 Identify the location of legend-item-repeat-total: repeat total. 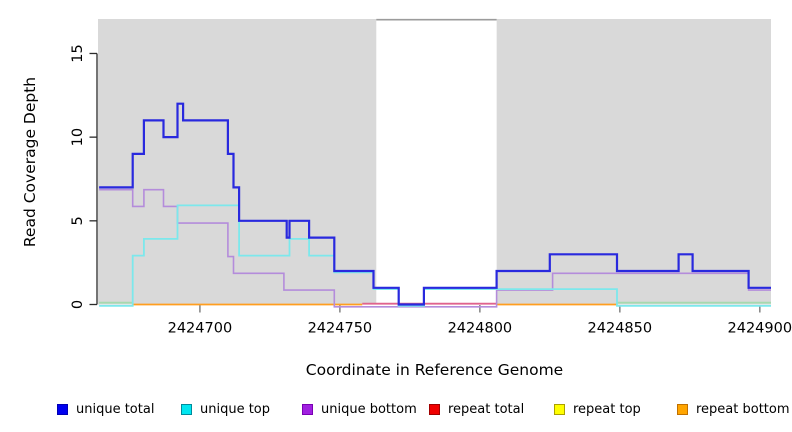
(476, 409).